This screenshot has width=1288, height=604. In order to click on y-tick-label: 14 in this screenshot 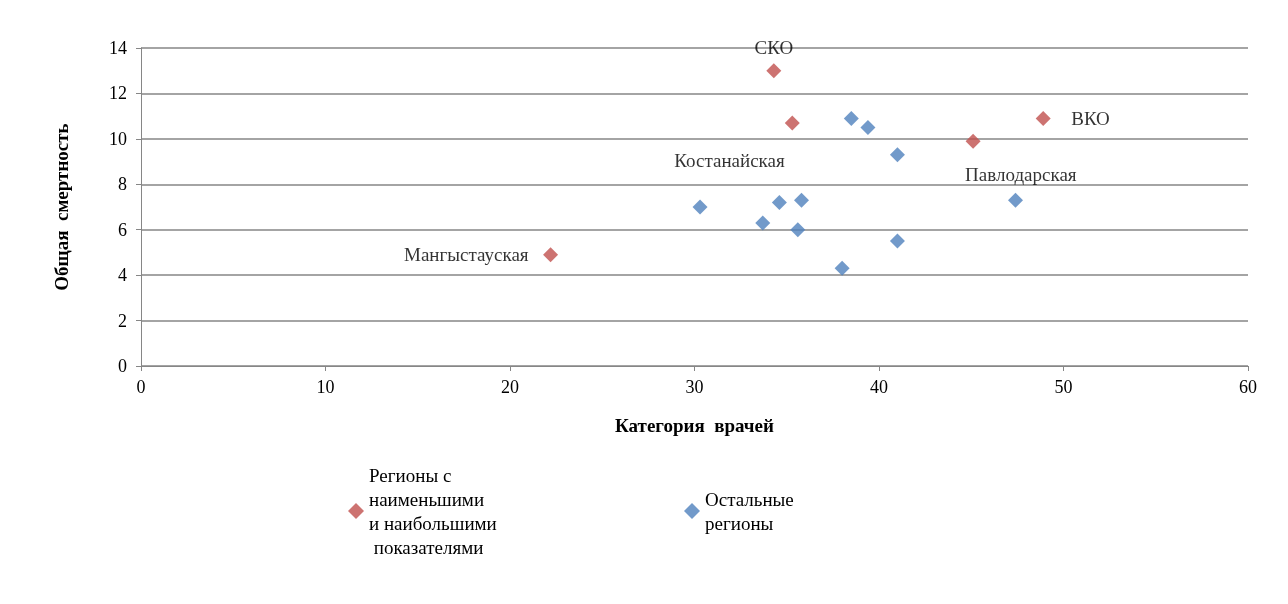, I will do `click(118, 48)`.